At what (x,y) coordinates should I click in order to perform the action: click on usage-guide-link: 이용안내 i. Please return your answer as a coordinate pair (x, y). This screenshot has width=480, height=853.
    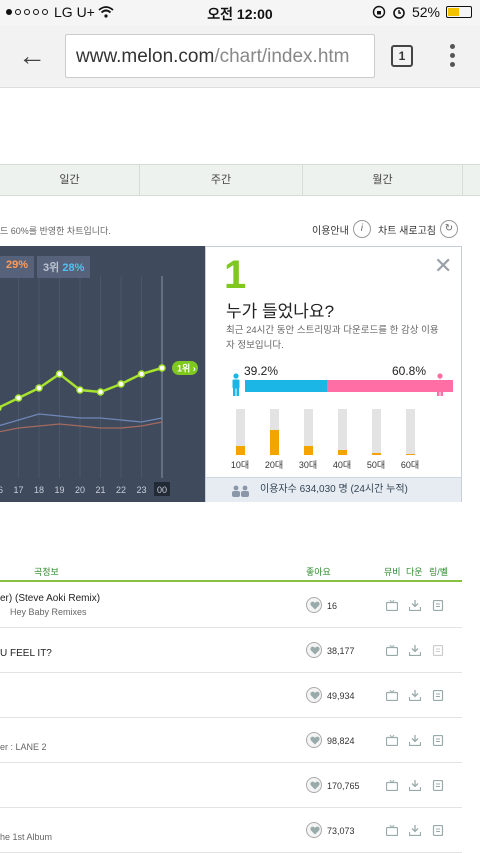
    Looking at the image, I should click on (341, 229).